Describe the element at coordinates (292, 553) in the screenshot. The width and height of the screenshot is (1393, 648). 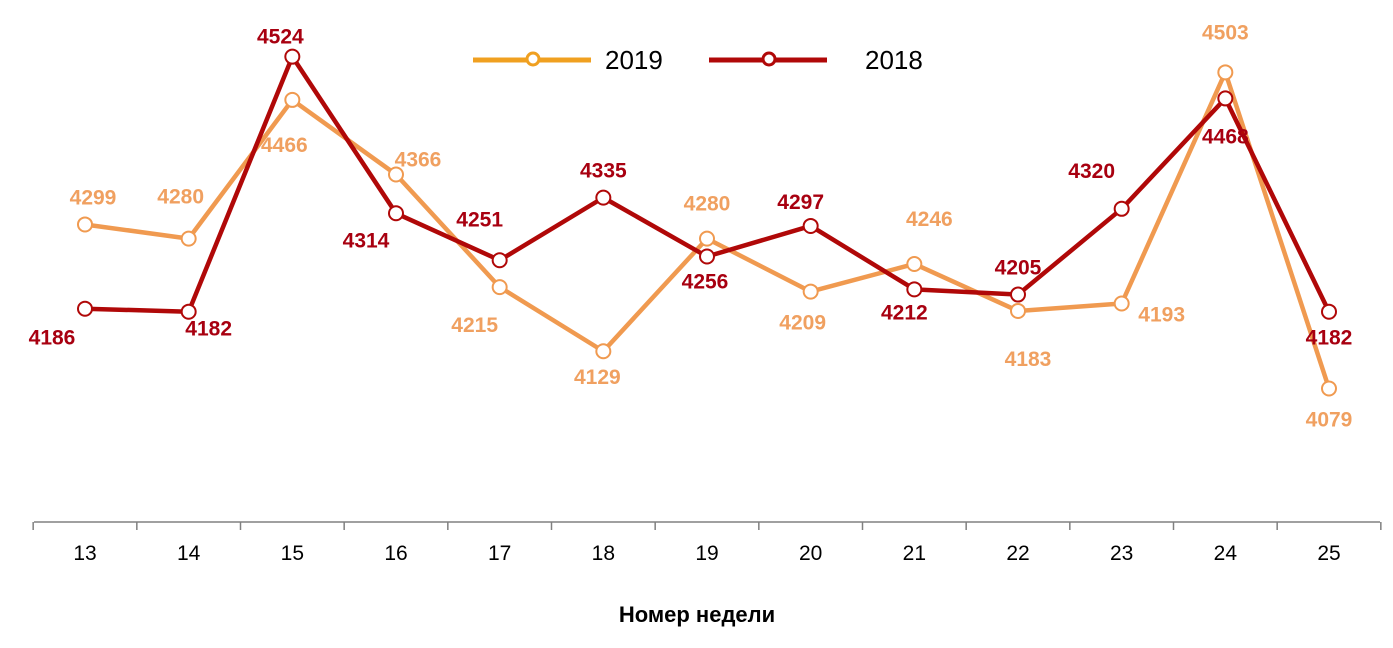
I see `x-tick-label: 15` at that location.